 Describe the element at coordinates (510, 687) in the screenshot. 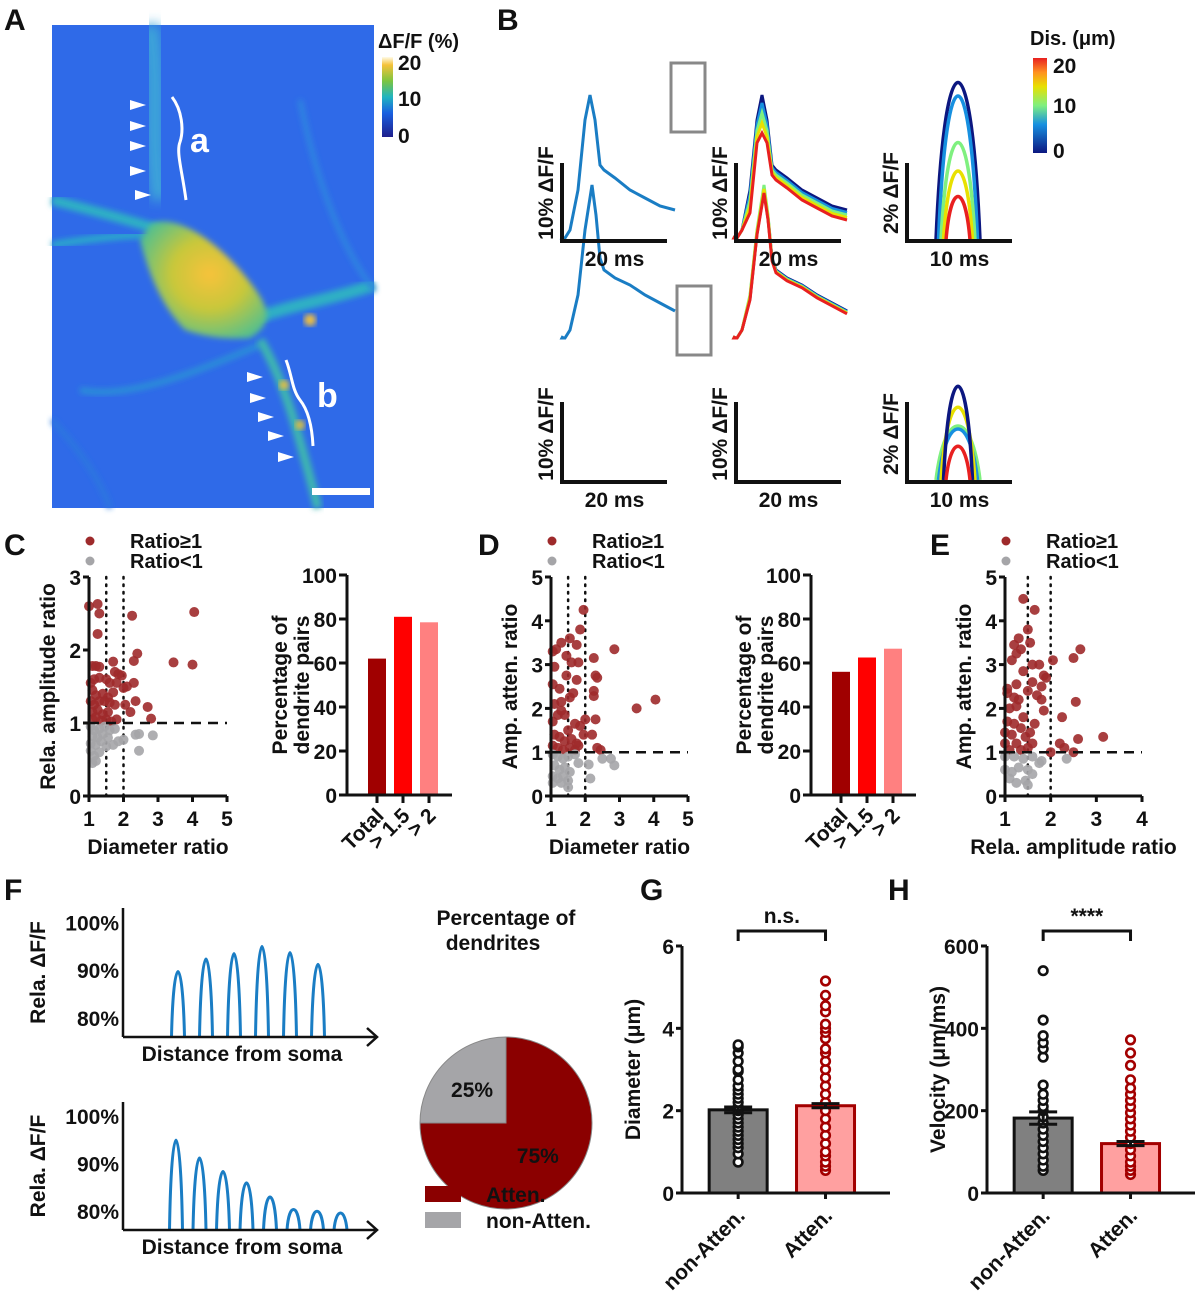

I see `y-axis-label: Amp. atten. ratio` at that location.